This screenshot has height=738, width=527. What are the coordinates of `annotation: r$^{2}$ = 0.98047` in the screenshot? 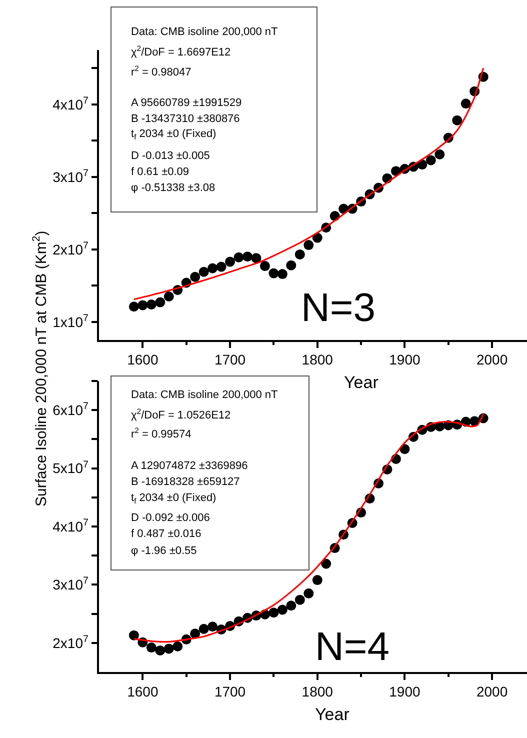 It's located at (161, 71).